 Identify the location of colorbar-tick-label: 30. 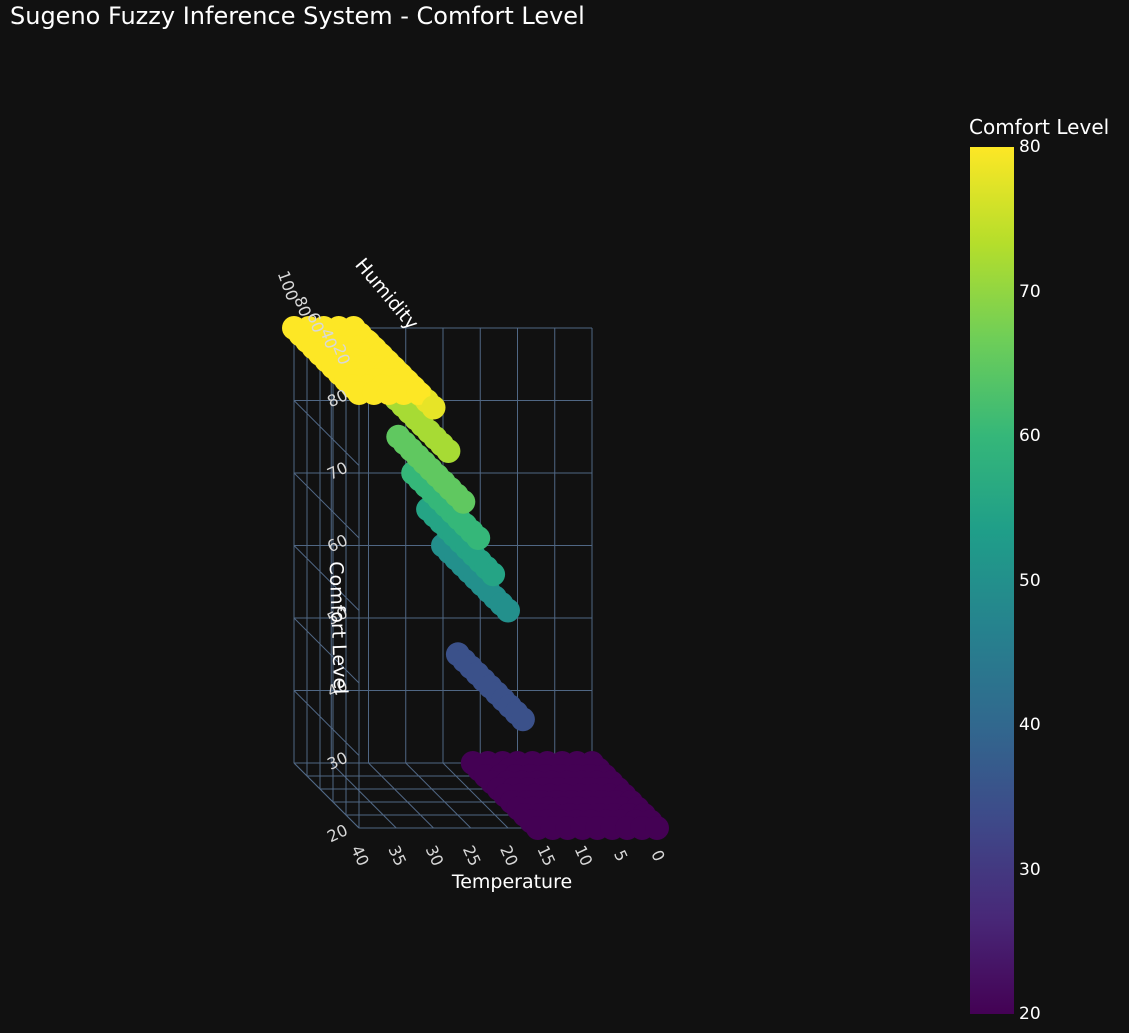
(1030, 869).